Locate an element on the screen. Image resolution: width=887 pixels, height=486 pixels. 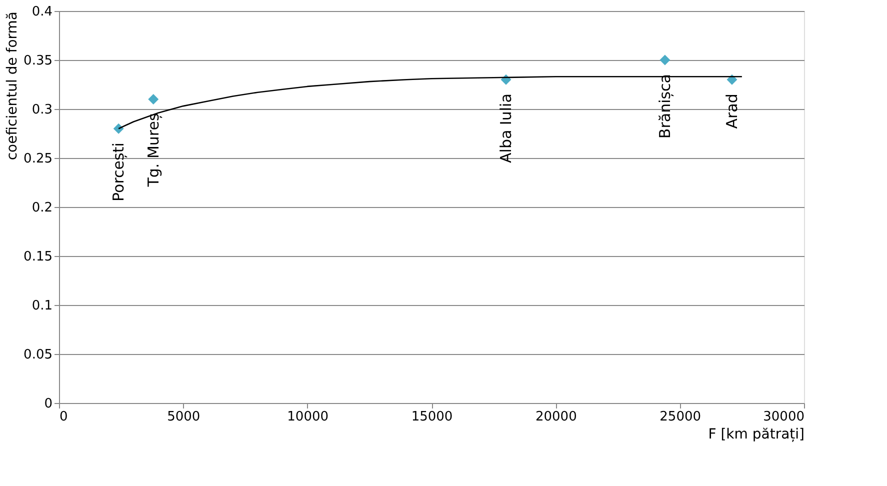
y-tick-label: 0.25 is located at coordinates (38, 159).